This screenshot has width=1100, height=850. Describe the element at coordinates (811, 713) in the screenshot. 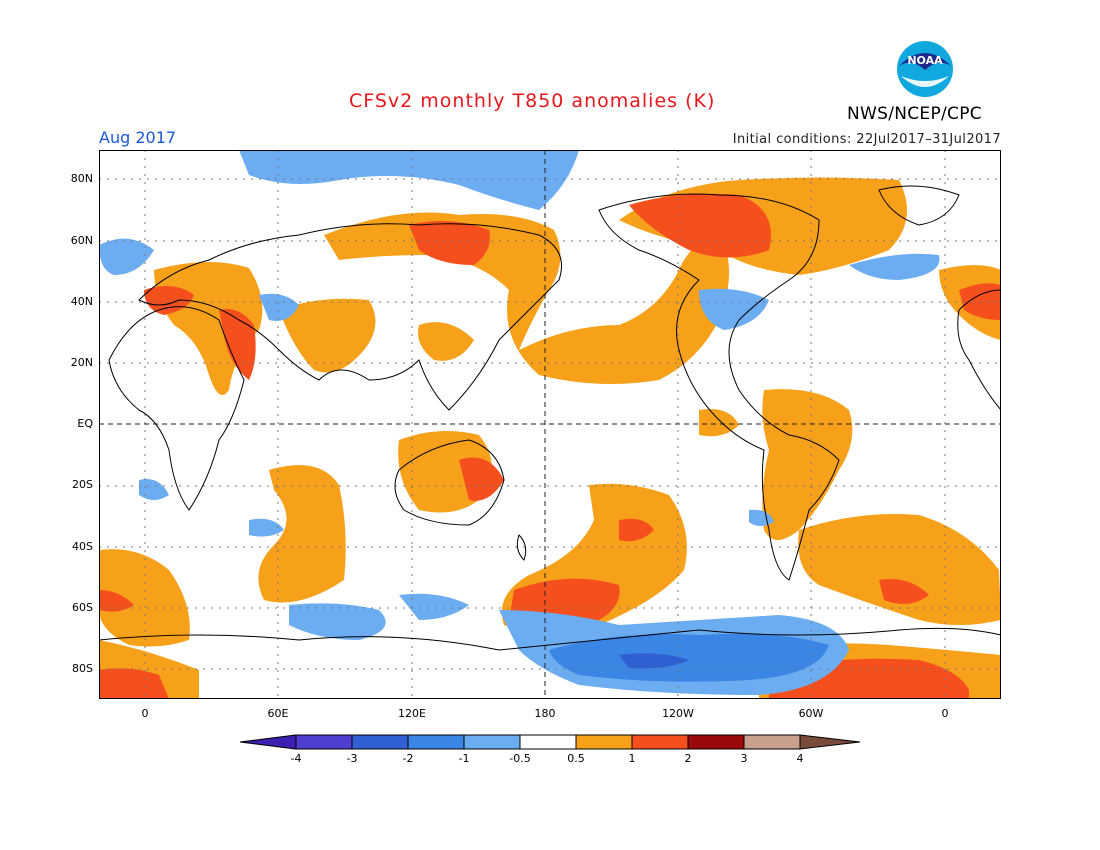

I see `lon-label-60w: 60W` at that location.